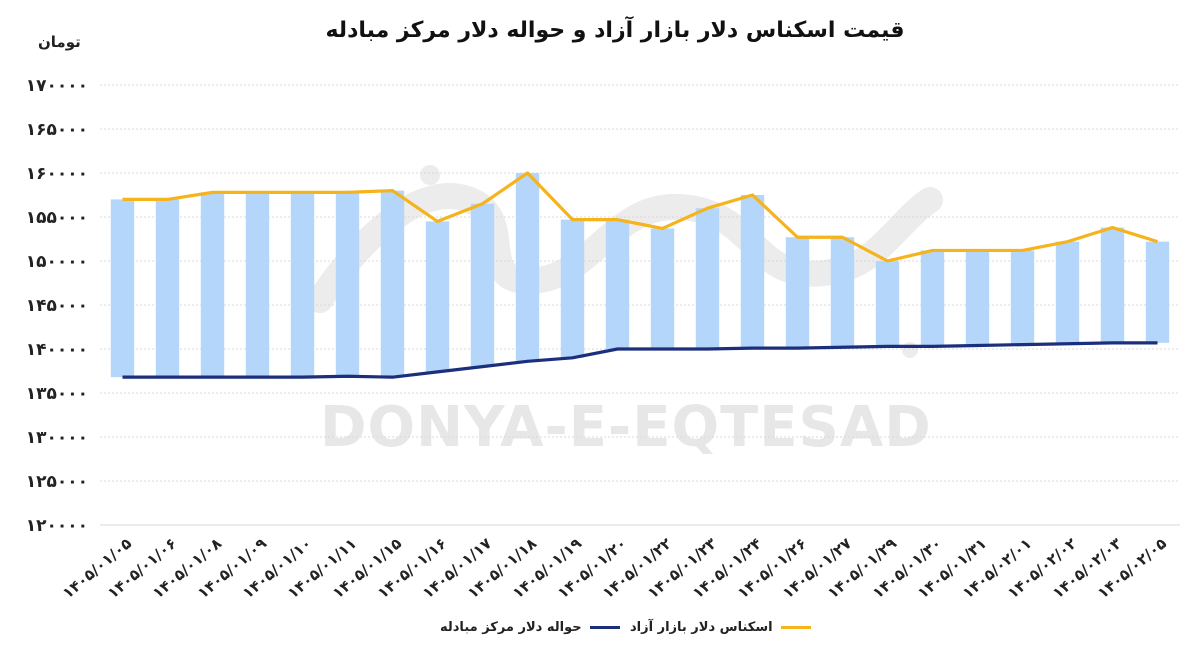  What do you see at coordinates (640, 360) in the screenshot?
I see `series-line-exchange-center` at bounding box center [640, 360].